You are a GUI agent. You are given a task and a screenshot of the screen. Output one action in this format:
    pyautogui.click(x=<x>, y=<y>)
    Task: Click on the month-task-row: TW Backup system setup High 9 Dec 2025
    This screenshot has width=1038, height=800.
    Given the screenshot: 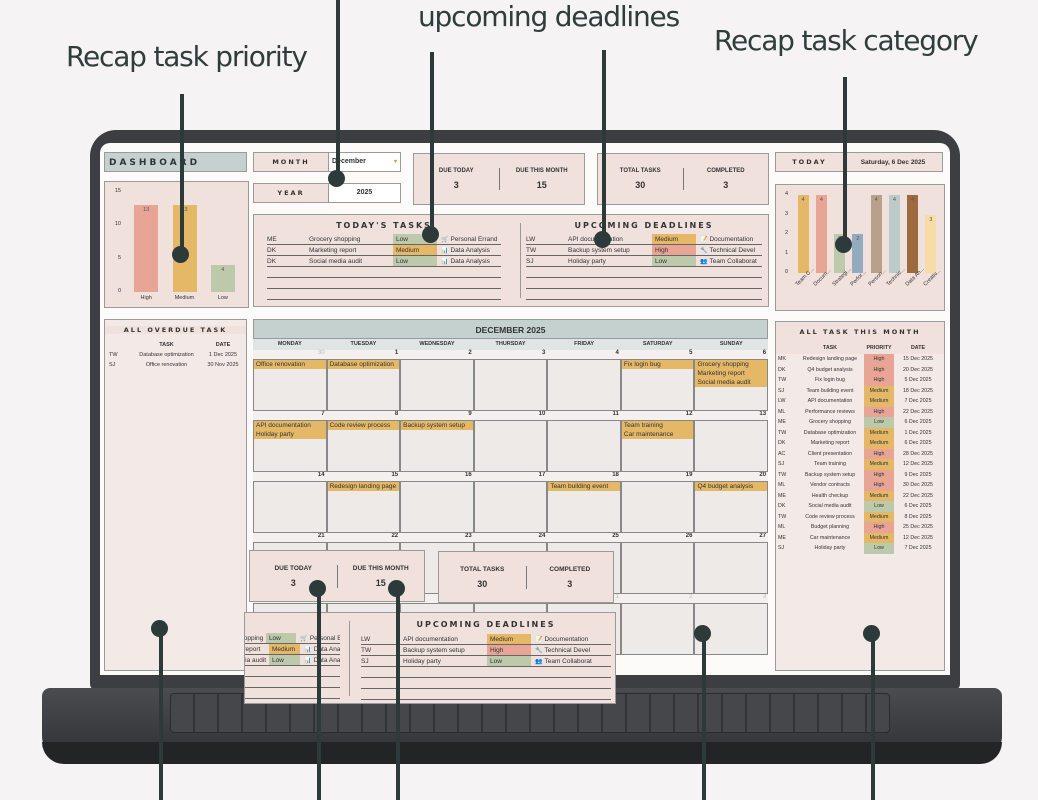 What is the action you would take?
    pyautogui.click(x=860, y=474)
    